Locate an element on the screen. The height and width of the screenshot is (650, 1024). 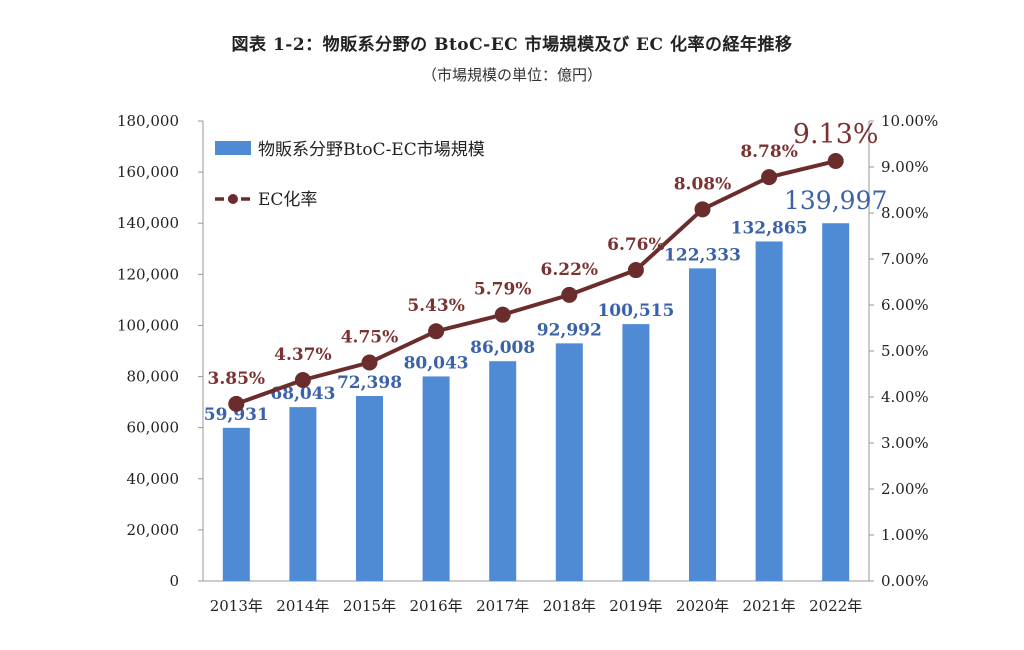
right-tick-label: 9.00% is located at coordinates (905, 167).